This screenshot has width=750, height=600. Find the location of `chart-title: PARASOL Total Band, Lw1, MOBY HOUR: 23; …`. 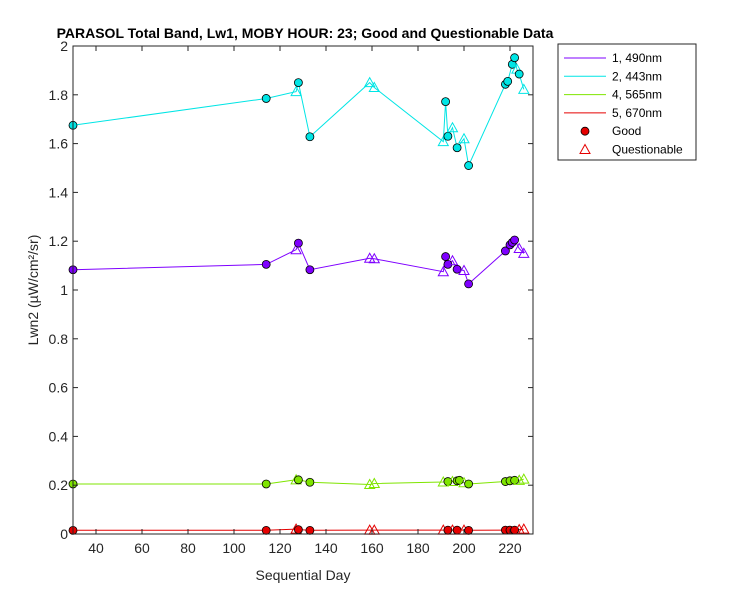

chart-title: PARASOL Total Band, Lw1, MOBY HOUR: 23; … is located at coordinates (305, 33).